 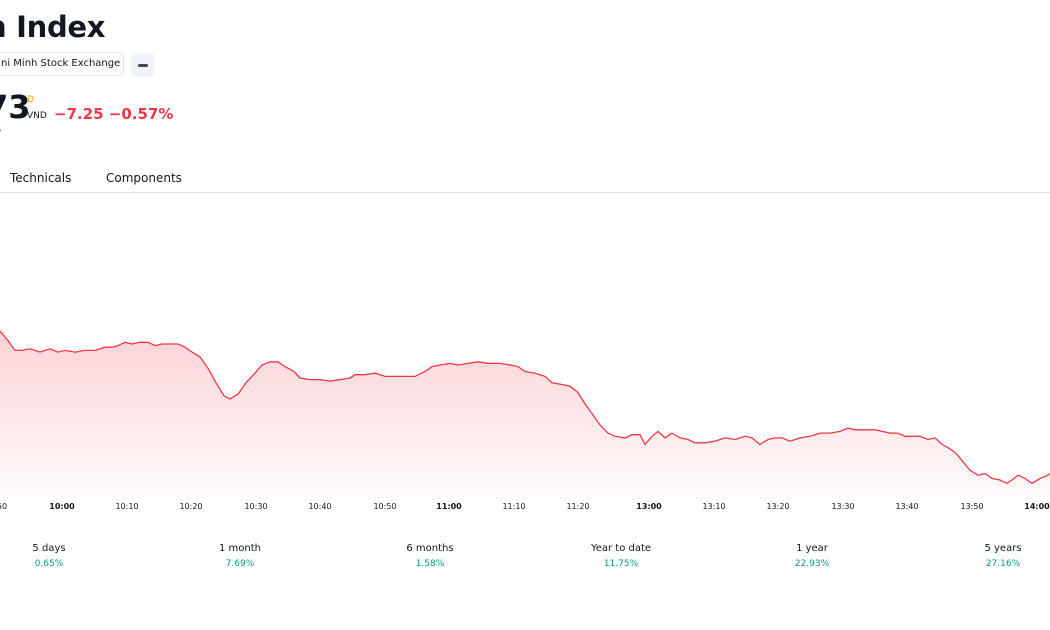 What do you see at coordinates (812, 556) in the screenshot?
I see `performance-item: 1 year 22.93%` at bounding box center [812, 556].